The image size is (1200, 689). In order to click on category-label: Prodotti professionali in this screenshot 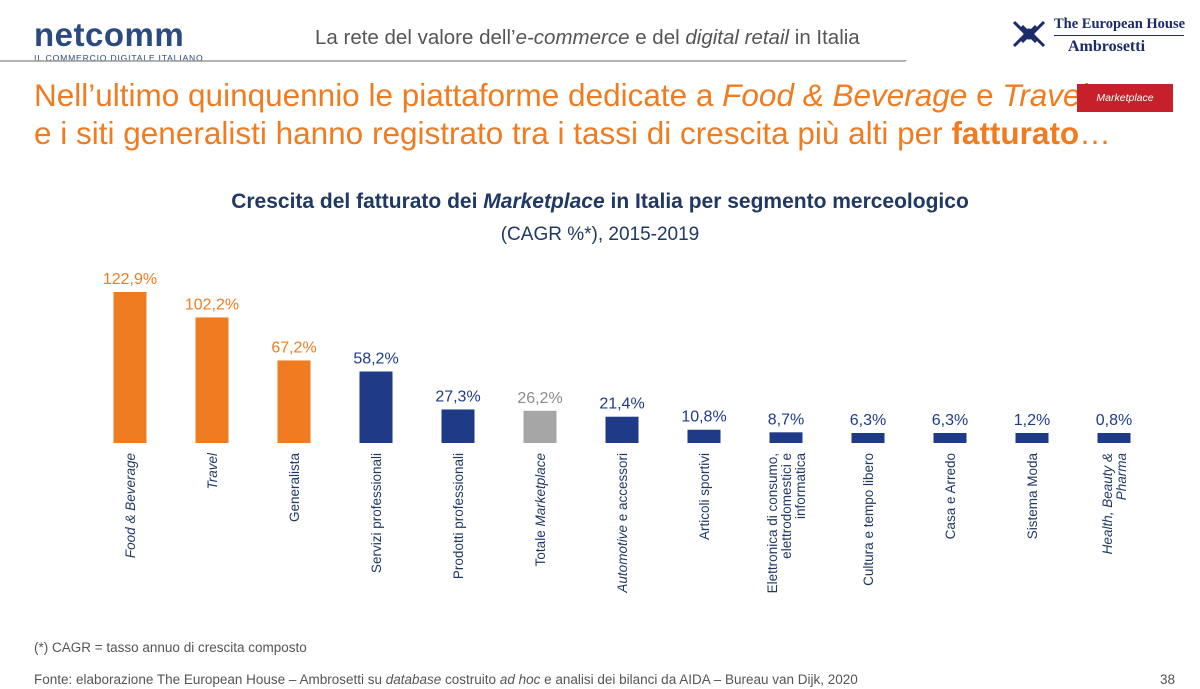, I will do `click(458, 516)`.